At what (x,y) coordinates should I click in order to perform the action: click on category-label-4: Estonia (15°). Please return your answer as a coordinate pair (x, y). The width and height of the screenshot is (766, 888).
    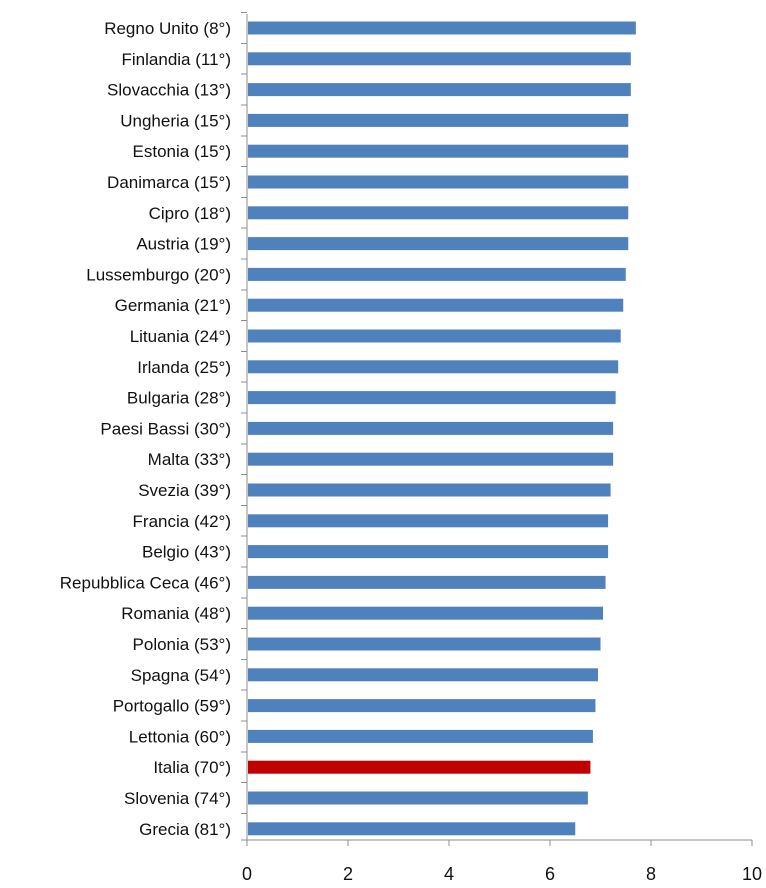
    Looking at the image, I should click on (182, 151).